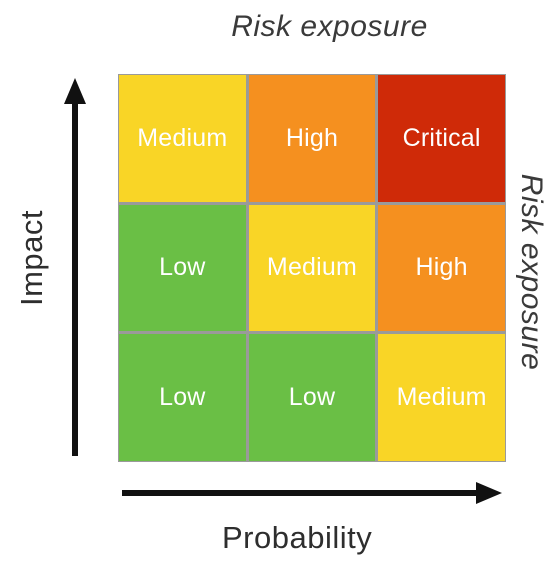 Image resolution: width=549 pixels, height=561 pixels. I want to click on cell-impact-high-prob-high: Critical, so click(441, 138).